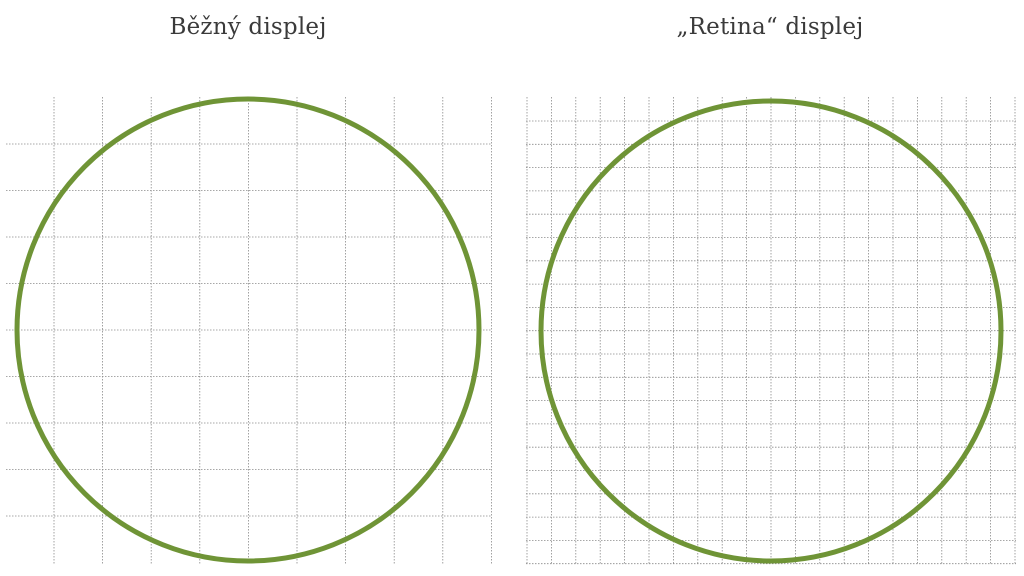 This screenshot has height=576, width=1024. Describe the element at coordinates (770, 27) in the screenshot. I see `retina-display-title: „Retina“ displej` at that location.